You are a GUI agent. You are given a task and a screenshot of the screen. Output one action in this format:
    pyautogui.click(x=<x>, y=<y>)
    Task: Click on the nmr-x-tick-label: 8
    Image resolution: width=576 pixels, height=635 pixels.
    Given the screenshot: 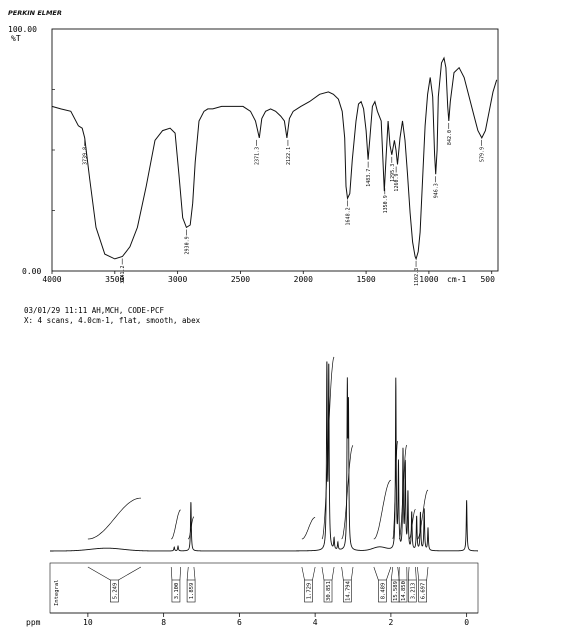 What is the action you would take?
    pyautogui.click(x=163, y=622)
    